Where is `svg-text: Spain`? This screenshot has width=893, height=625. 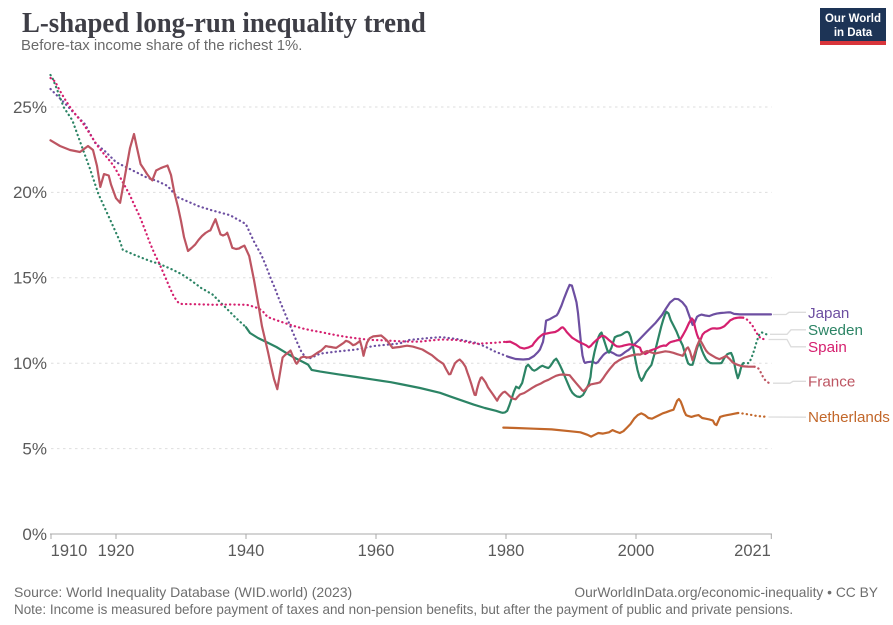
svg-text: Spain is located at coordinates (827, 347).